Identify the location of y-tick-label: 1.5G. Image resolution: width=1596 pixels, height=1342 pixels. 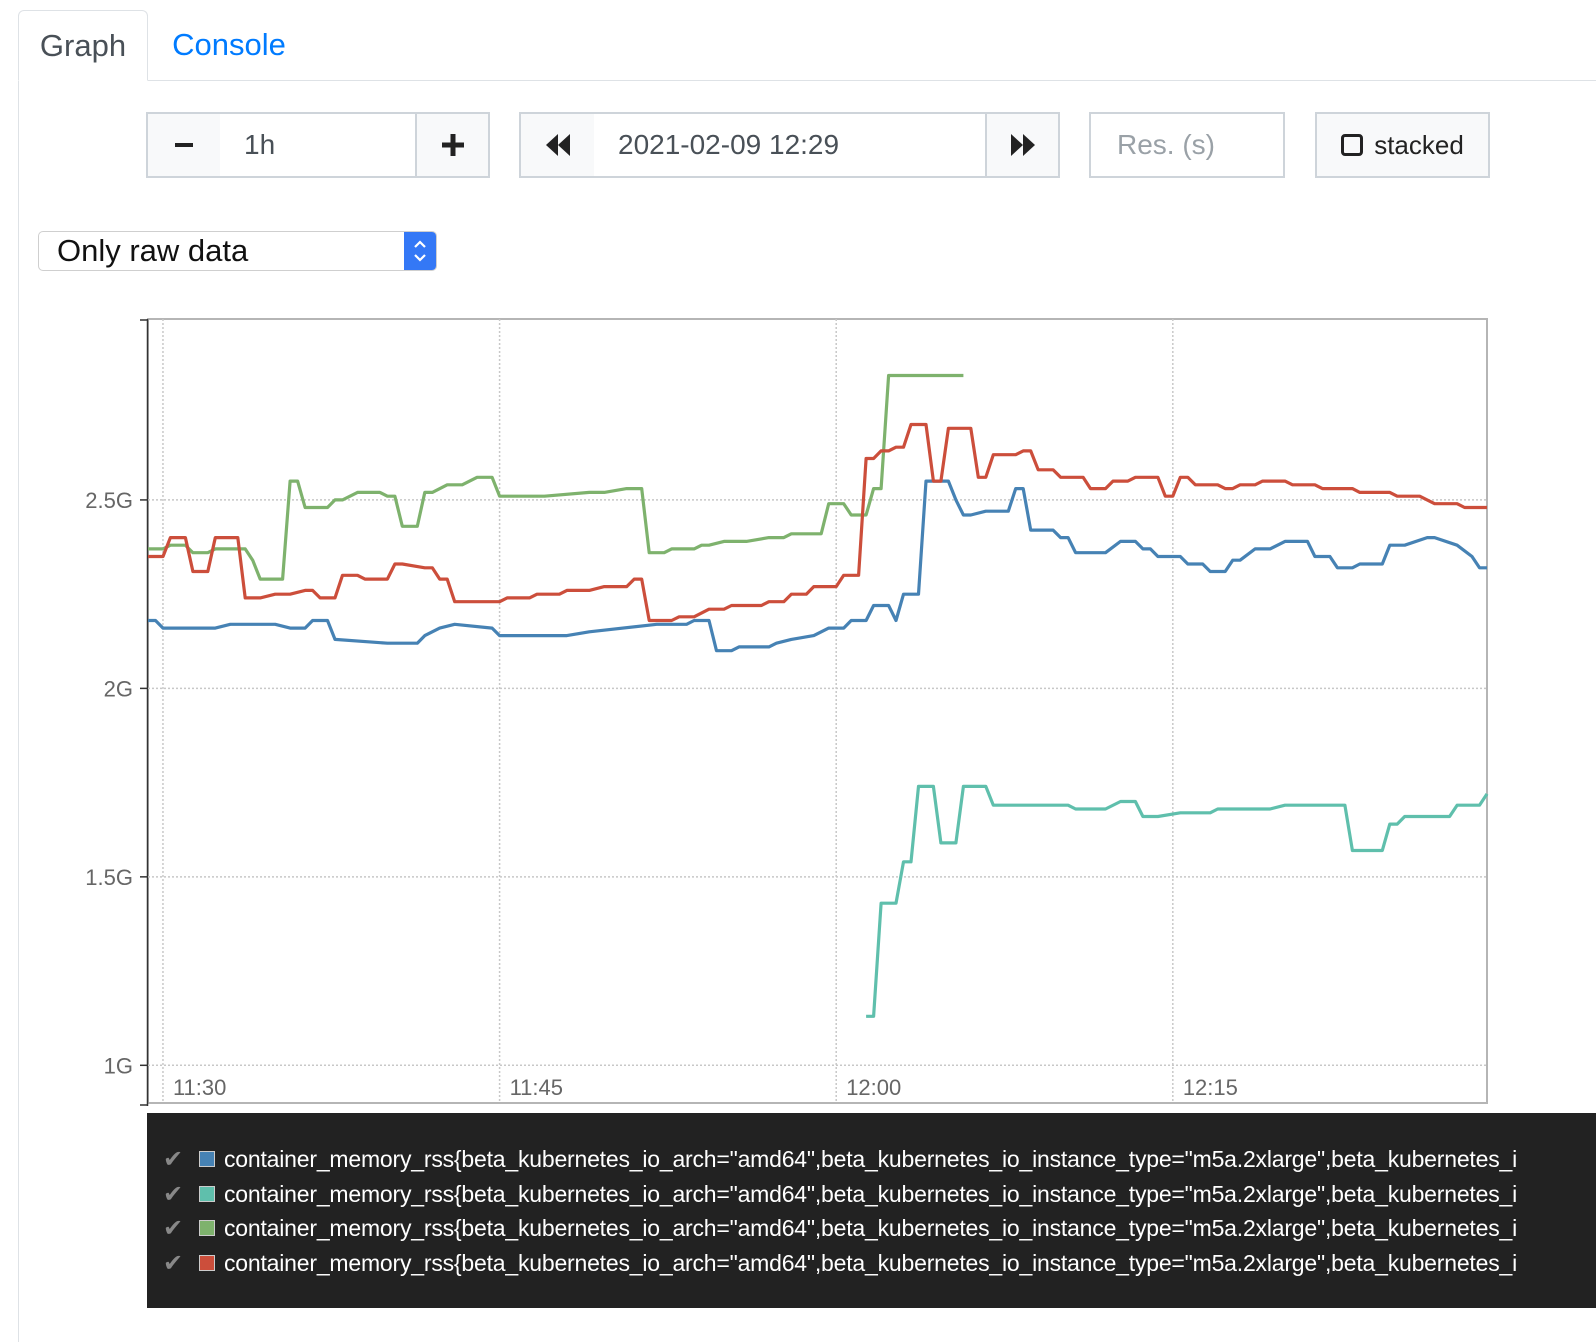
(109, 877).